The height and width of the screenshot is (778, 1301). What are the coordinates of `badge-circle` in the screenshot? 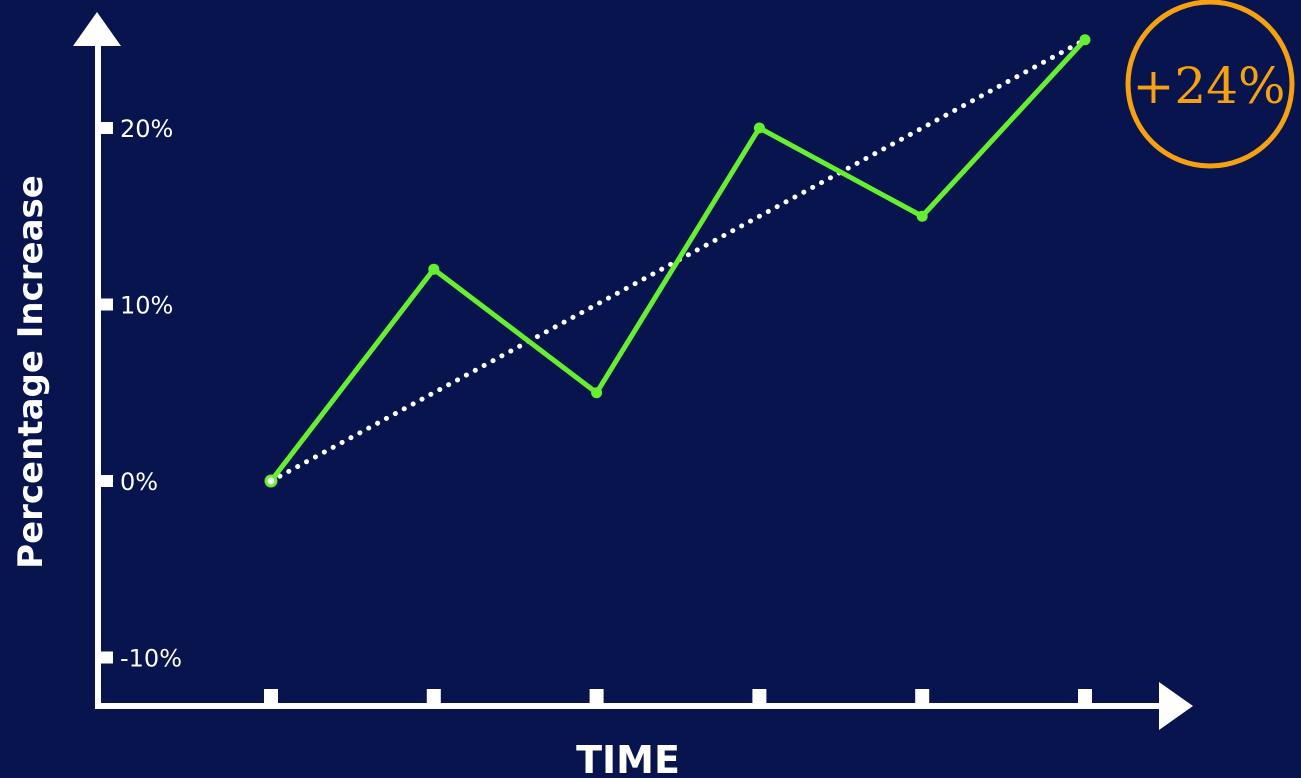 It's located at (1210, 84).